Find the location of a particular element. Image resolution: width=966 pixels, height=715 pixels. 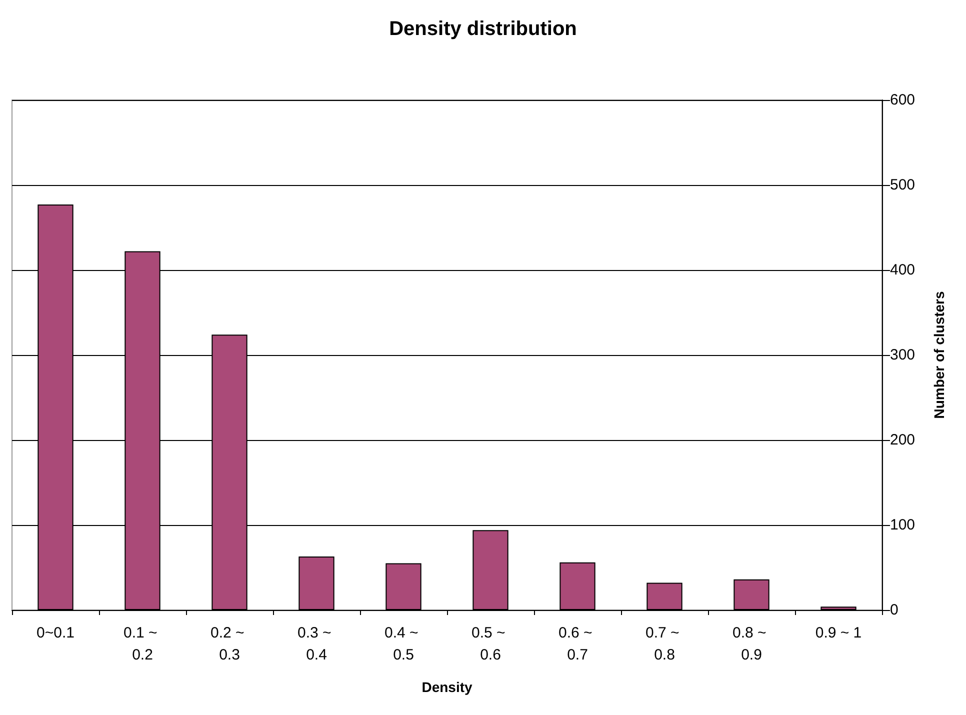

x-axis-title: Density is located at coordinates (447, 687).